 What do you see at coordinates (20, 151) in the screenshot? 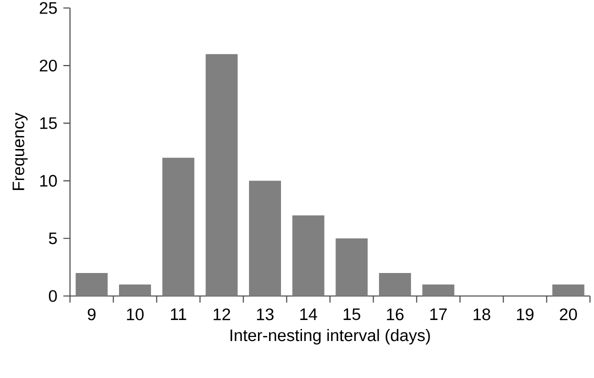
I see `y-axis-title: Frequency` at bounding box center [20, 151].